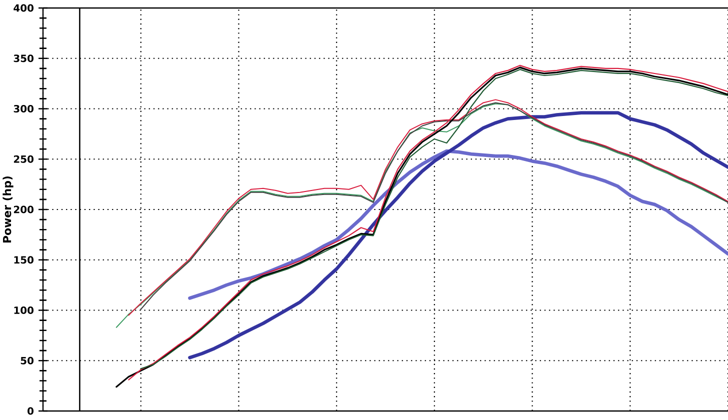 The width and height of the screenshot is (728, 420). Describe the element at coordinates (27, 360) in the screenshot. I see `y-tick-label: 50` at that location.